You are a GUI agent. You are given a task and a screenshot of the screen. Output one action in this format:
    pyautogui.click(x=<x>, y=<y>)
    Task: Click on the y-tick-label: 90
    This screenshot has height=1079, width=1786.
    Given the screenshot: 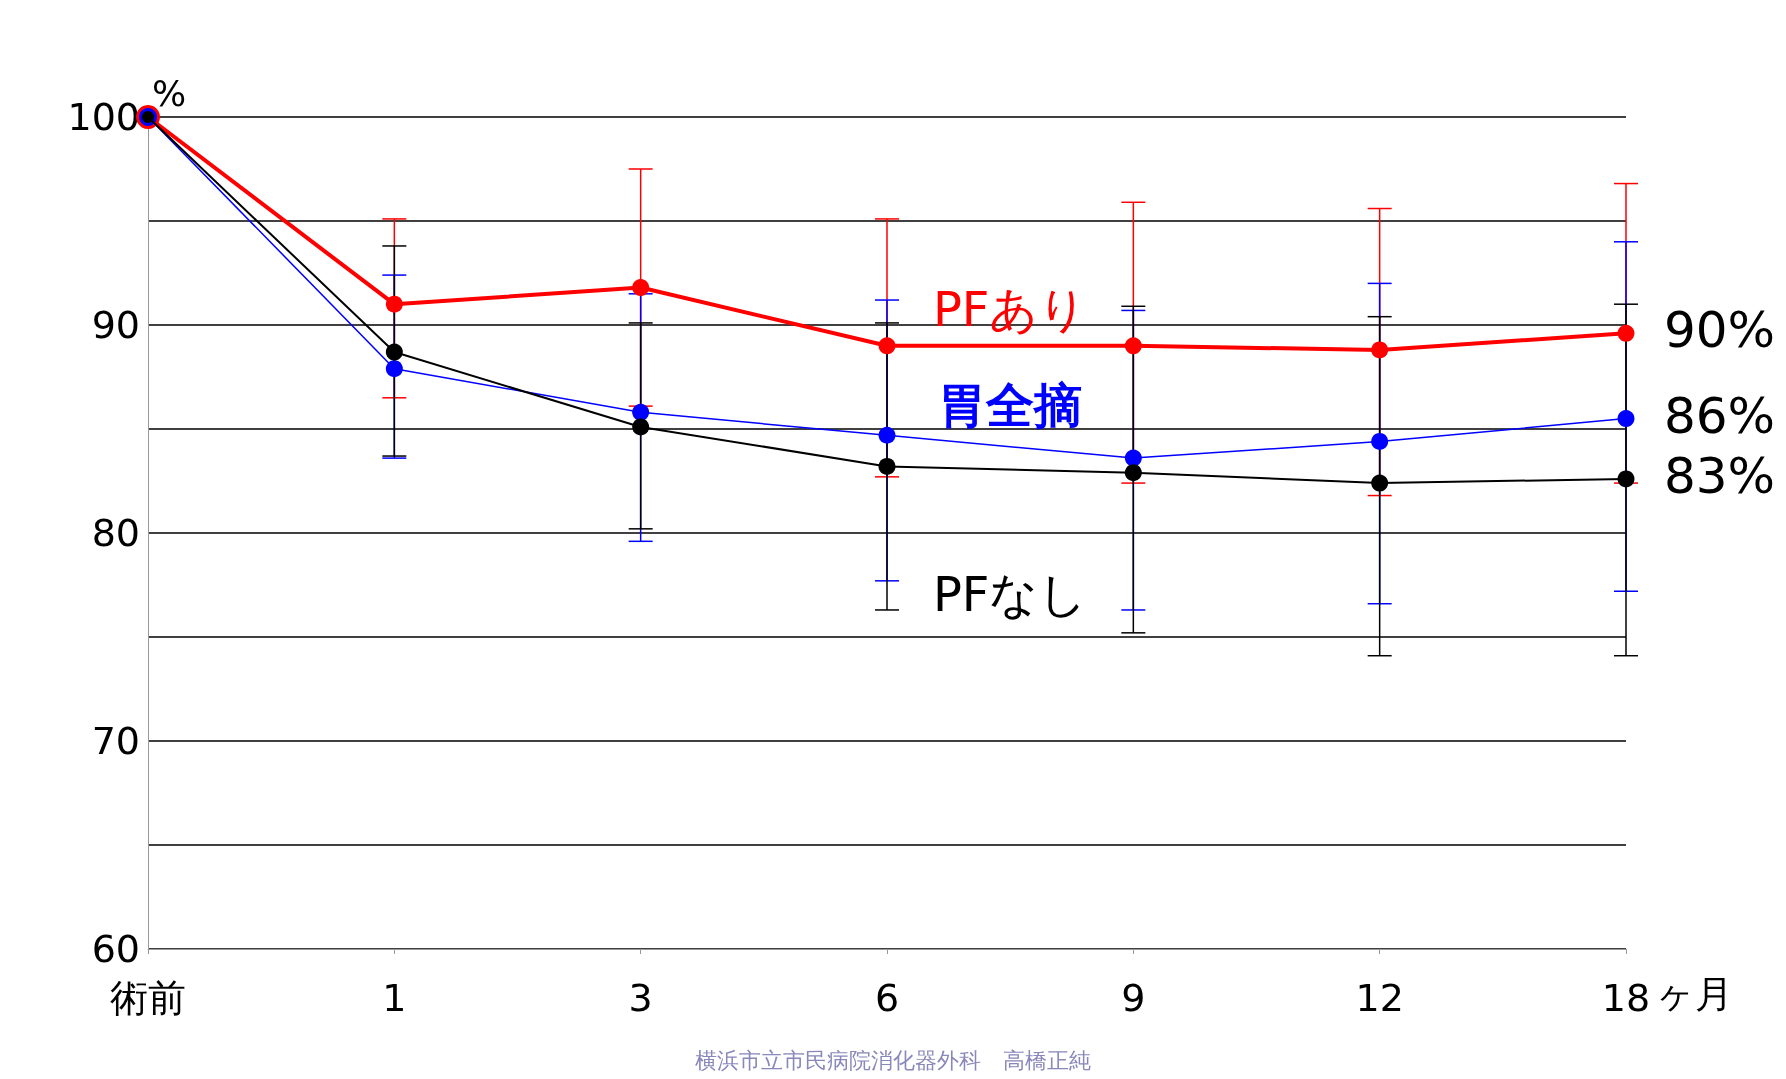 What is the action you would take?
    pyautogui.click(x=115, y=325)
    